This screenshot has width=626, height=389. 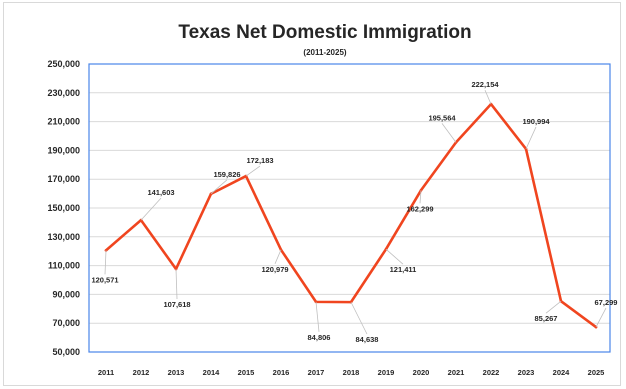 I want to click on data-label: 159,826, so click(x=226, y=174).